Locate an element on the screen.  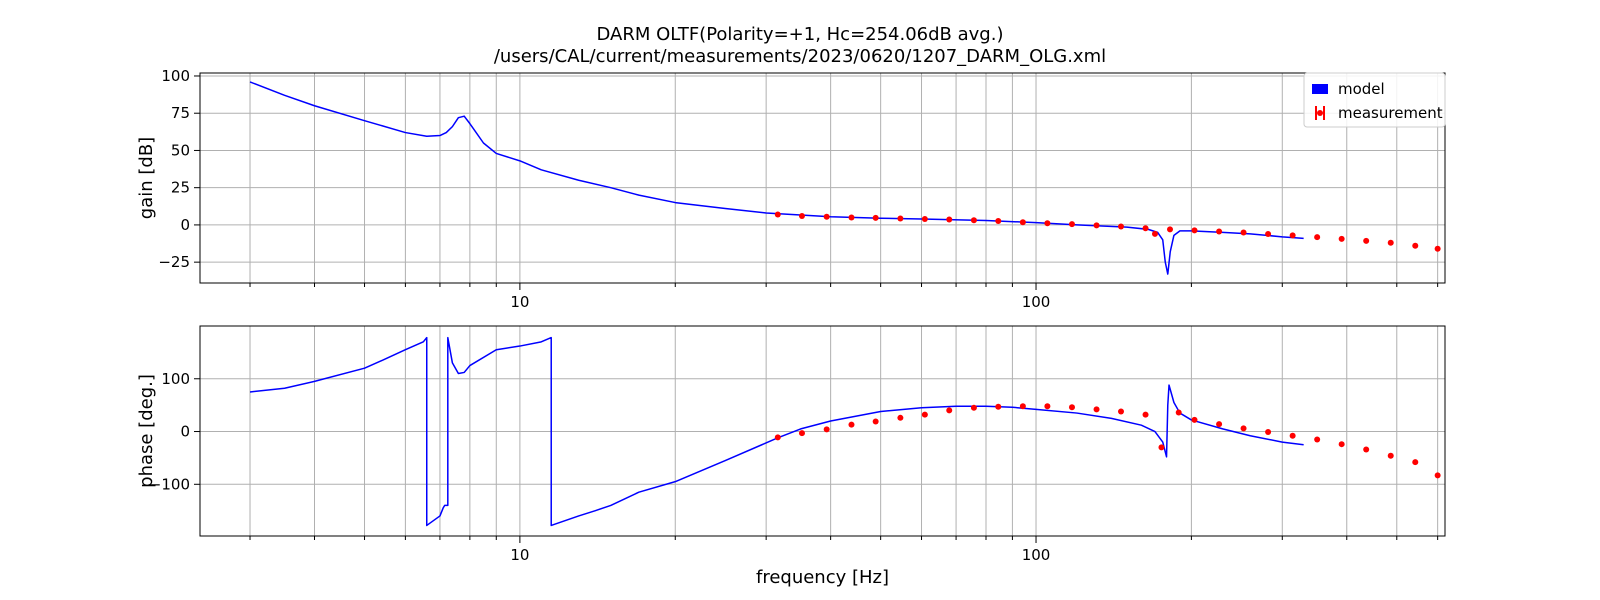
chart-title: DARM OLTF(Polarity=+1, Hc=254.06dB avg.) is located at coordinates (800, 34).